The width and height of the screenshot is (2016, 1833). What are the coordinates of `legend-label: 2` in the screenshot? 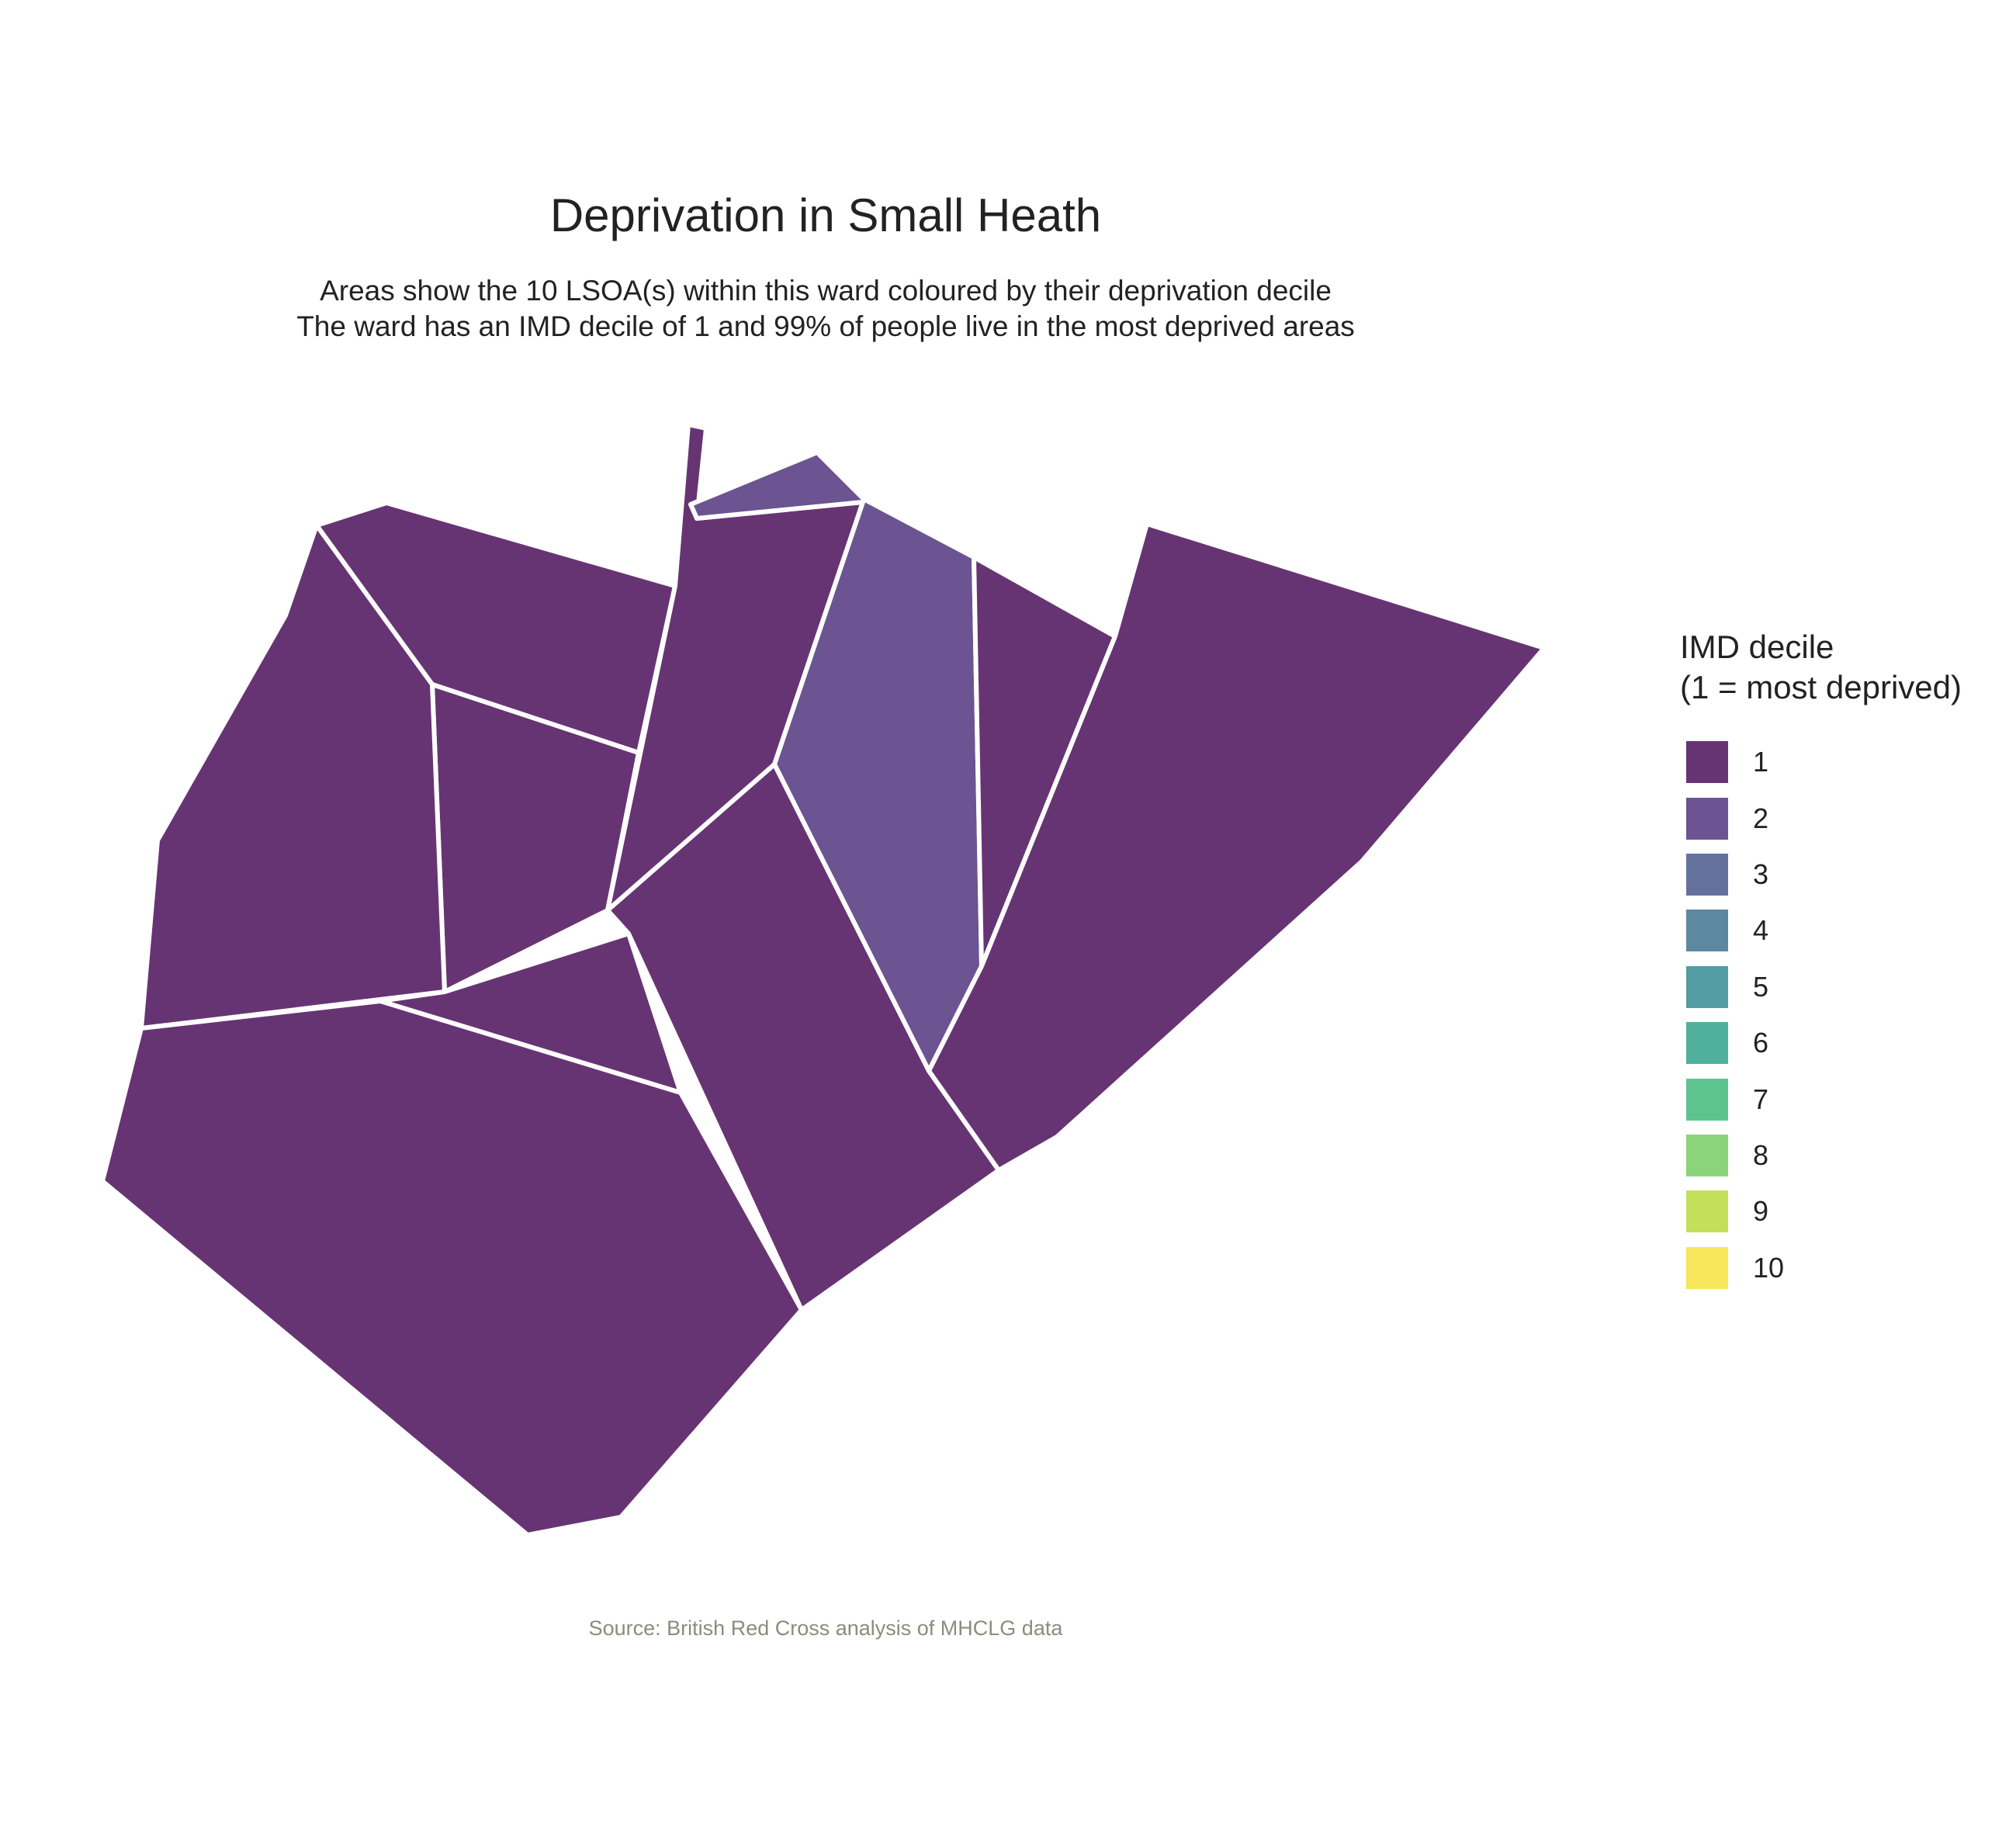 It's located at (1761, 818).